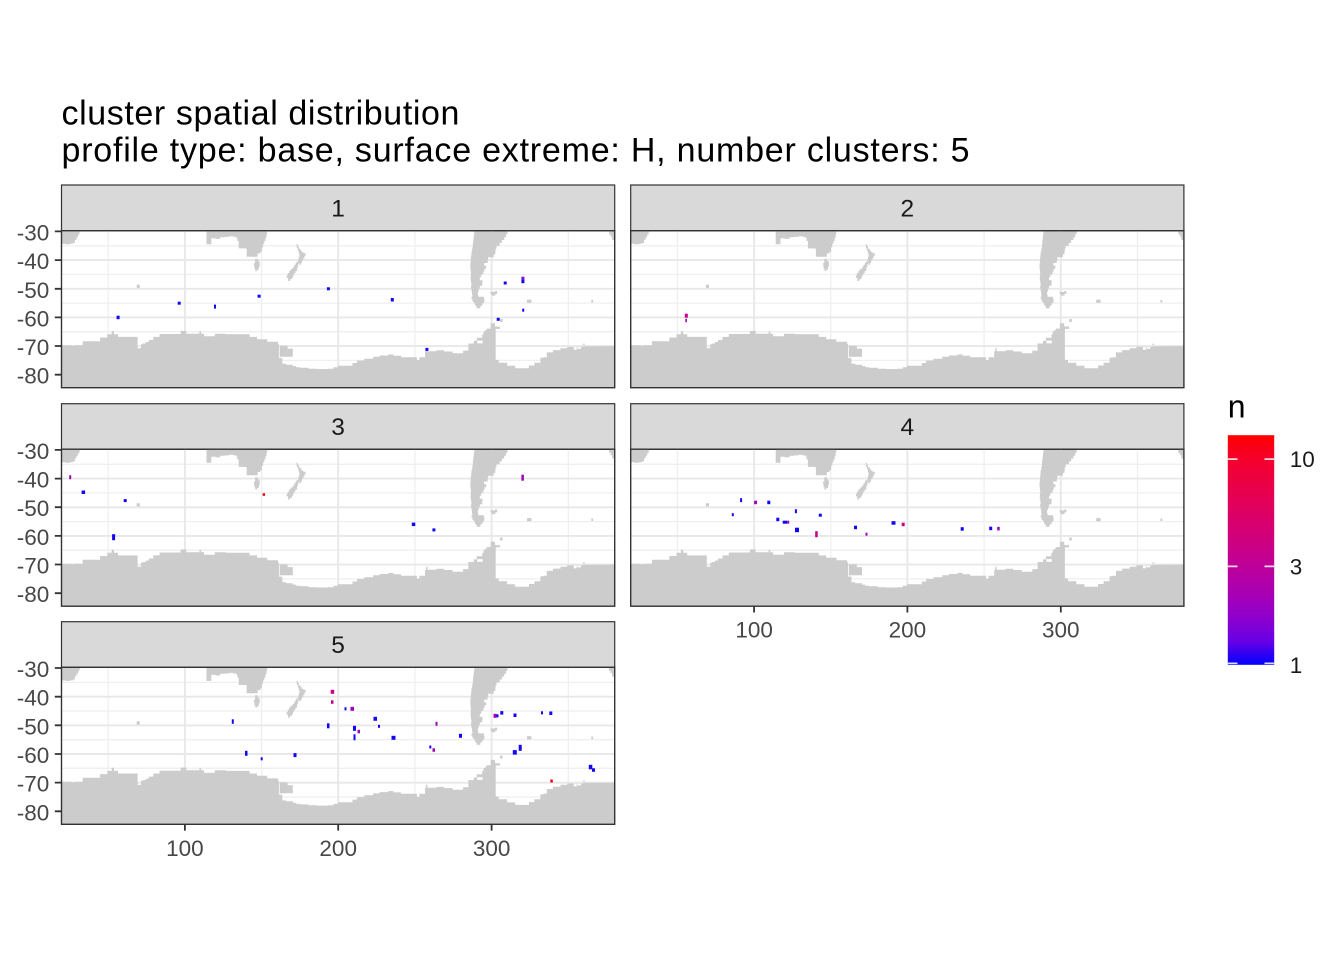 Image resolution: width=1344 pixels, height=960 pixels. I want to click on svg-text: cluster spatial distribution, so click(261, 114).